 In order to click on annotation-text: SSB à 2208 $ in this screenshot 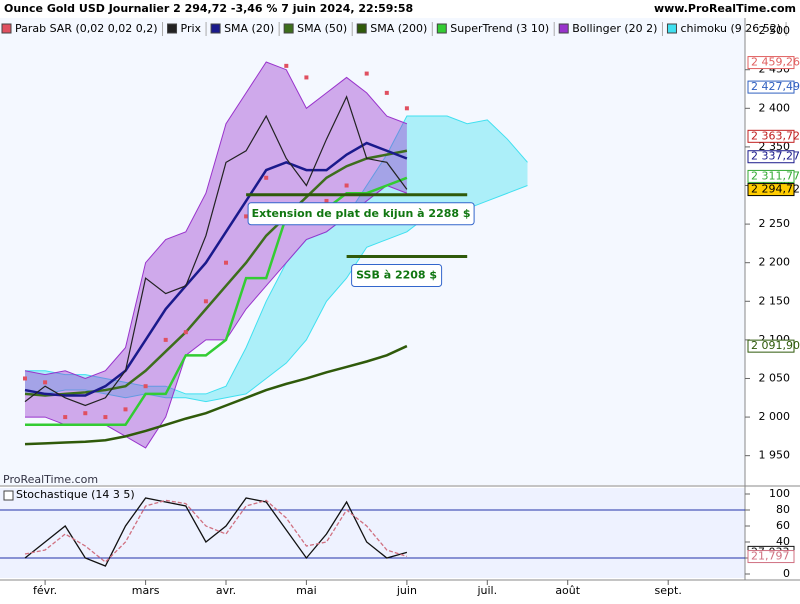, I will do `click(396, 275)`.